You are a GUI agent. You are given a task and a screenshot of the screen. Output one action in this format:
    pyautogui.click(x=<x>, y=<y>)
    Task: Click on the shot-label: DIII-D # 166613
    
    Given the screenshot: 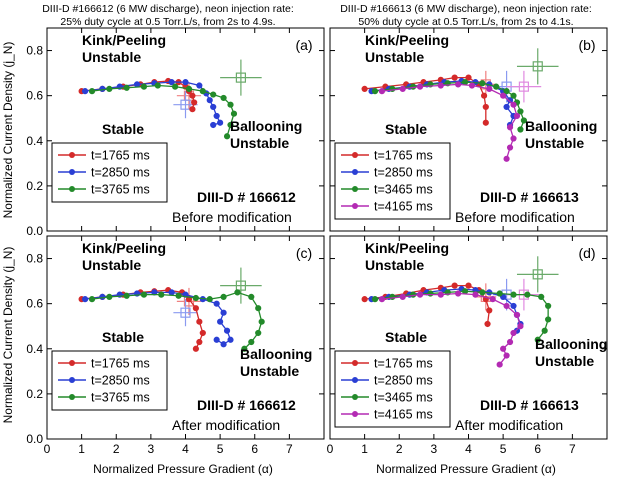 What is the action you would take?
    pyautogui.click(x=529, y=197)
    